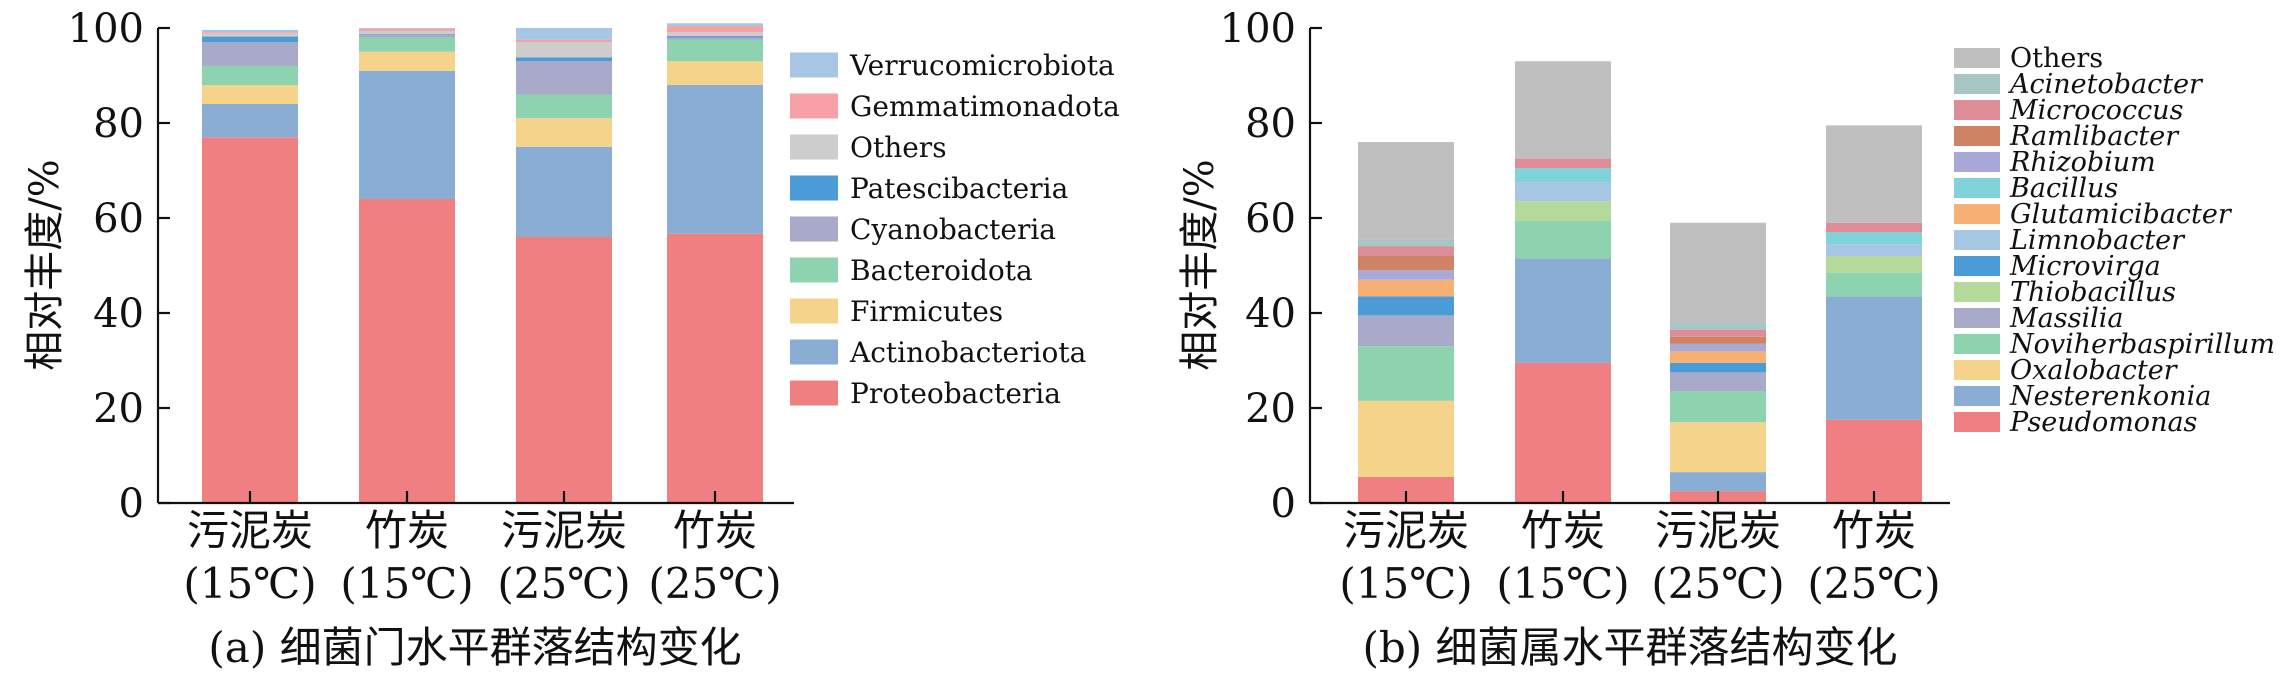 The image size is (2283, 689). Describe the element at coordinates (959, 188) in the screenshot. I see `legend-label: Patescibacteria` at that location.